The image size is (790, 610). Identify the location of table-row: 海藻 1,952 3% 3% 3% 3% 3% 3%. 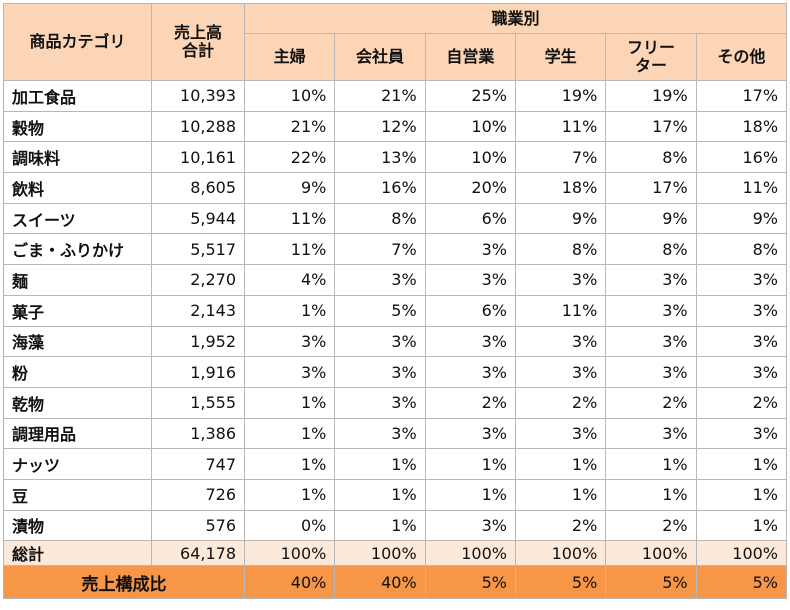
(395, 341).